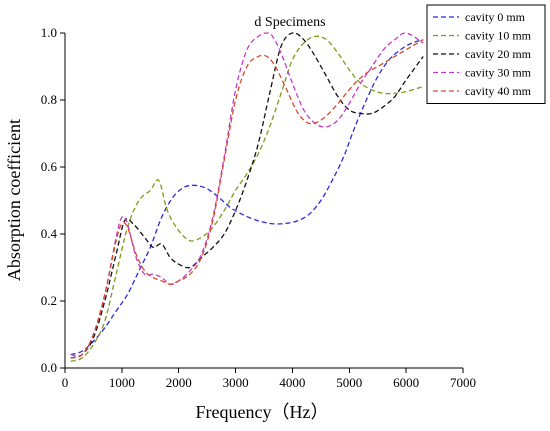 The image size is (550, 431). I want to click on x-tick-label: 4000, so click(292, 382).